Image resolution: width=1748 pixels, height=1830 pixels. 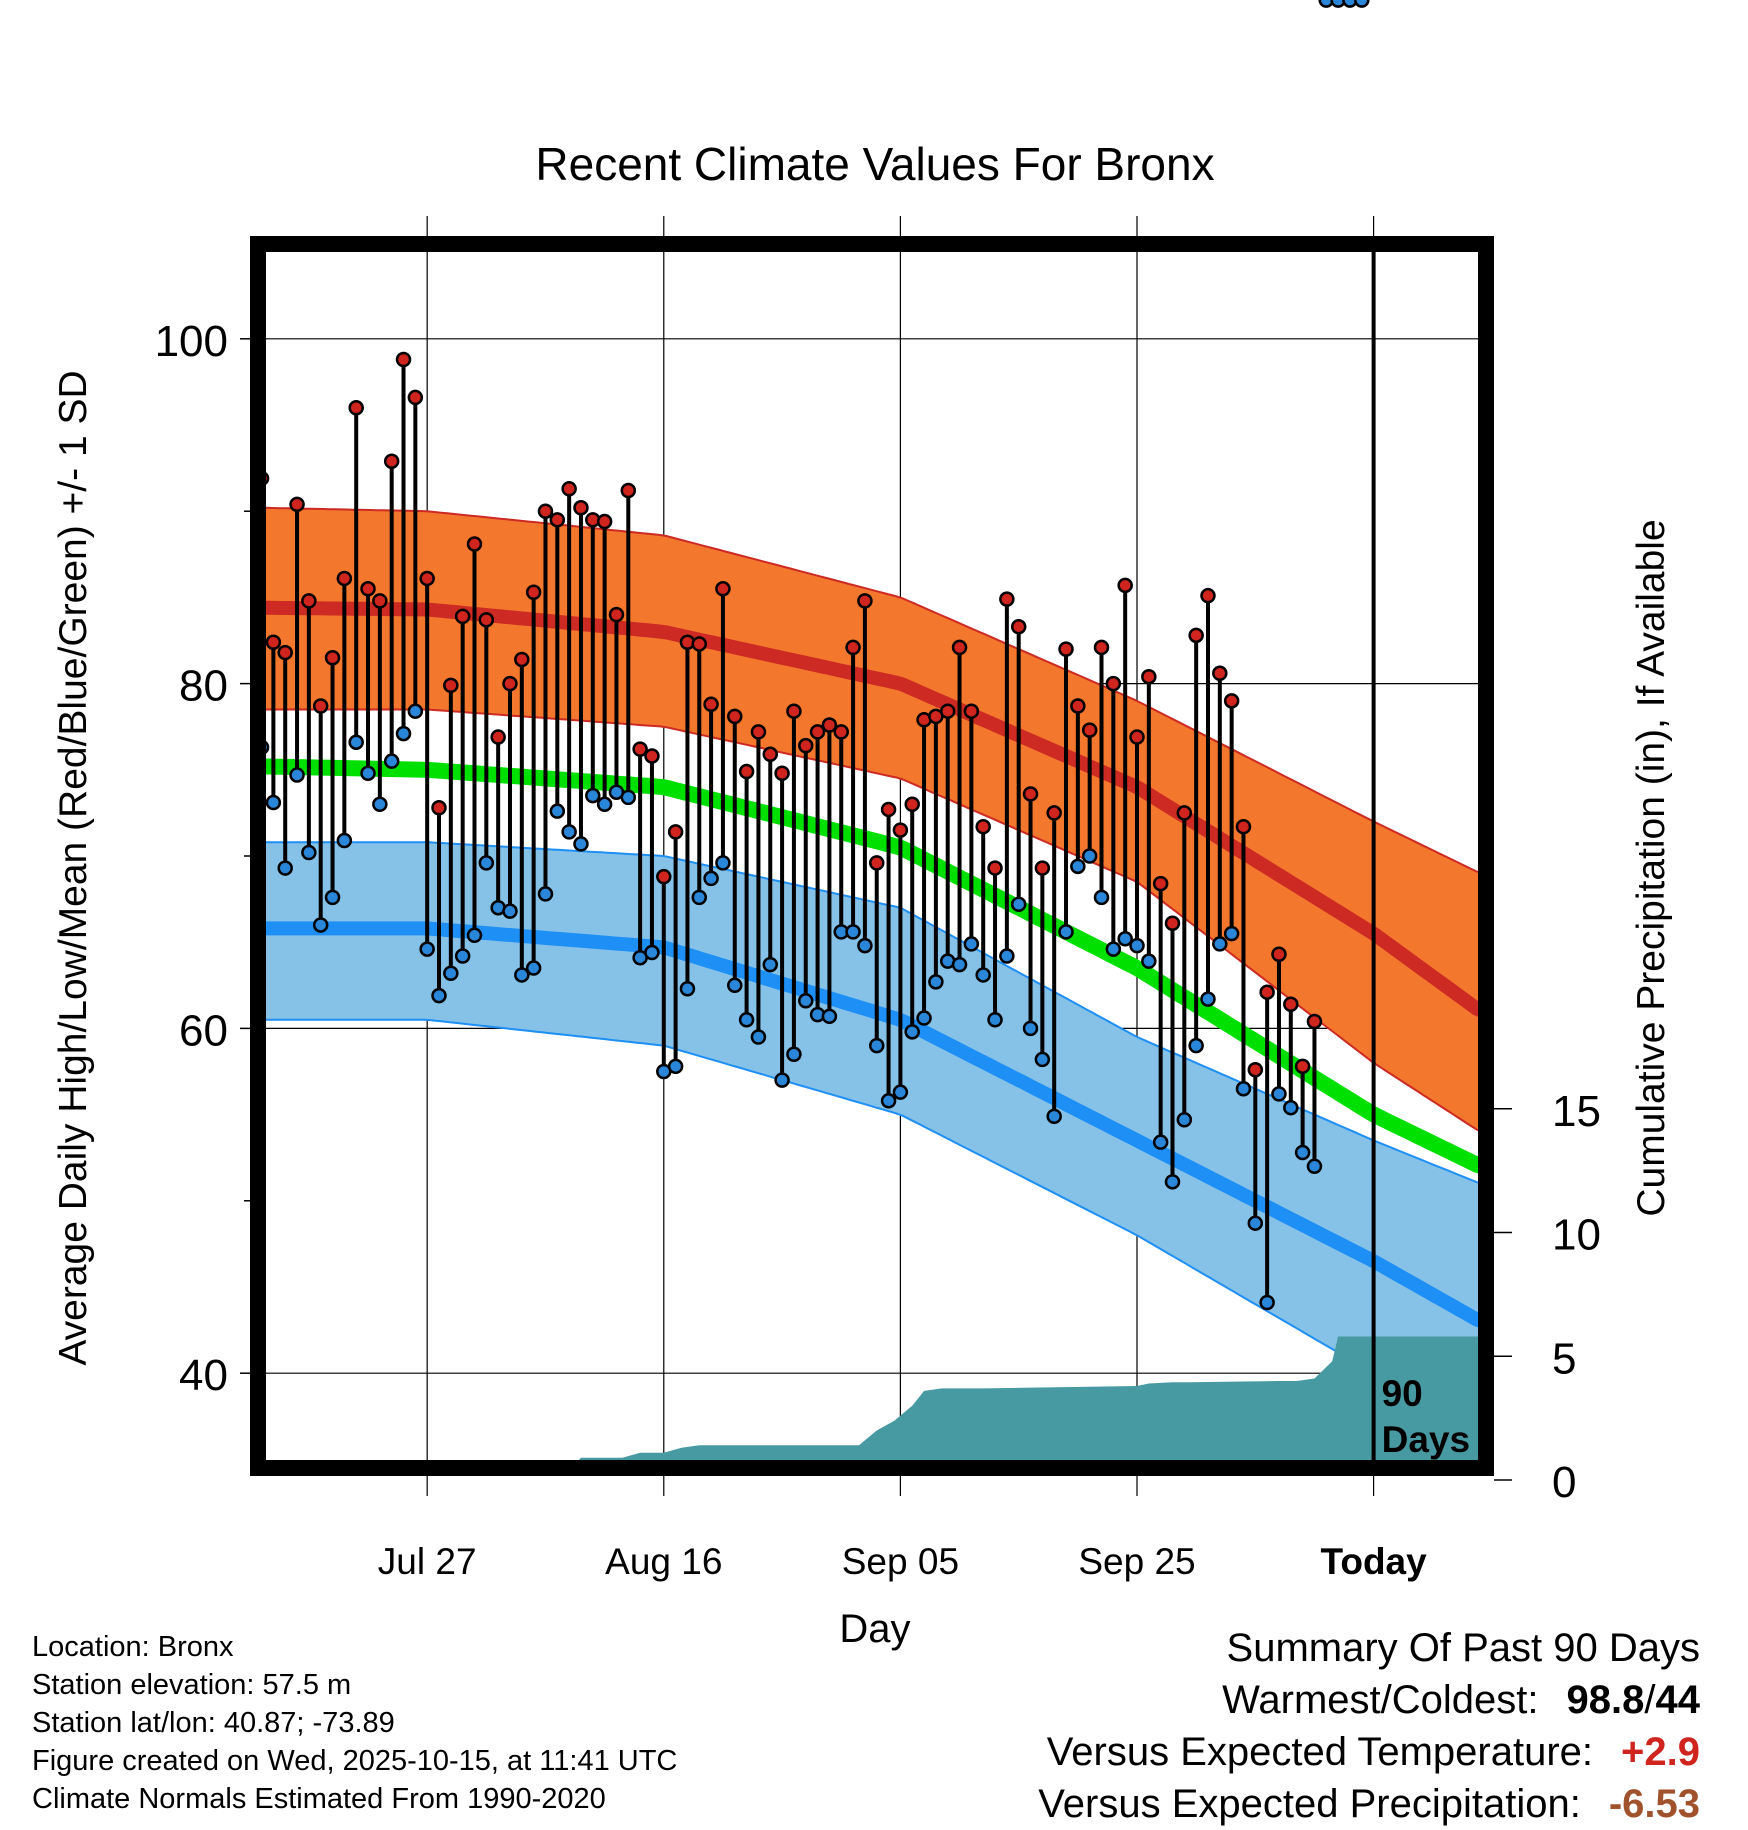 I want to click on summary-precip-row: Versus Expected Precipitation: -6.53, so click(x=1369, y=1804).